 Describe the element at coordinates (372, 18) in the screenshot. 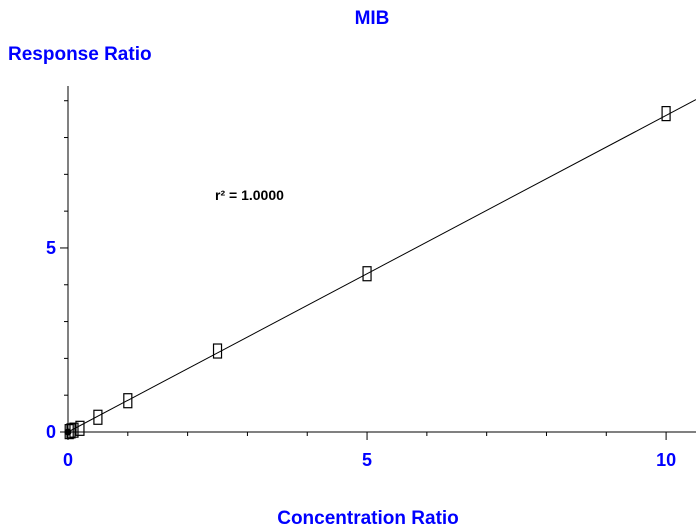

I see `chart-title: MIB` at that location.